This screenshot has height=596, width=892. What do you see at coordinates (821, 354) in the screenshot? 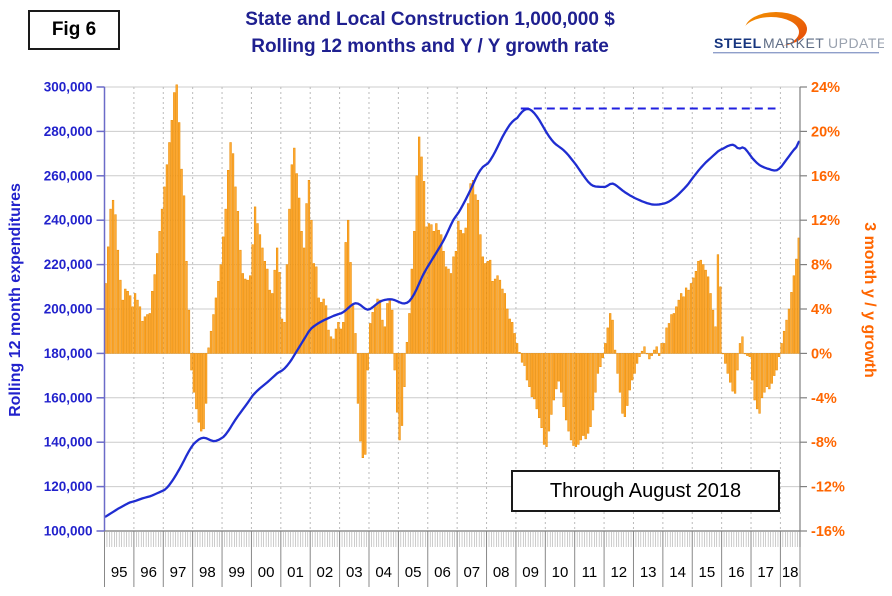
I see `svg-text: 0%` at bounding box center [821, 354].